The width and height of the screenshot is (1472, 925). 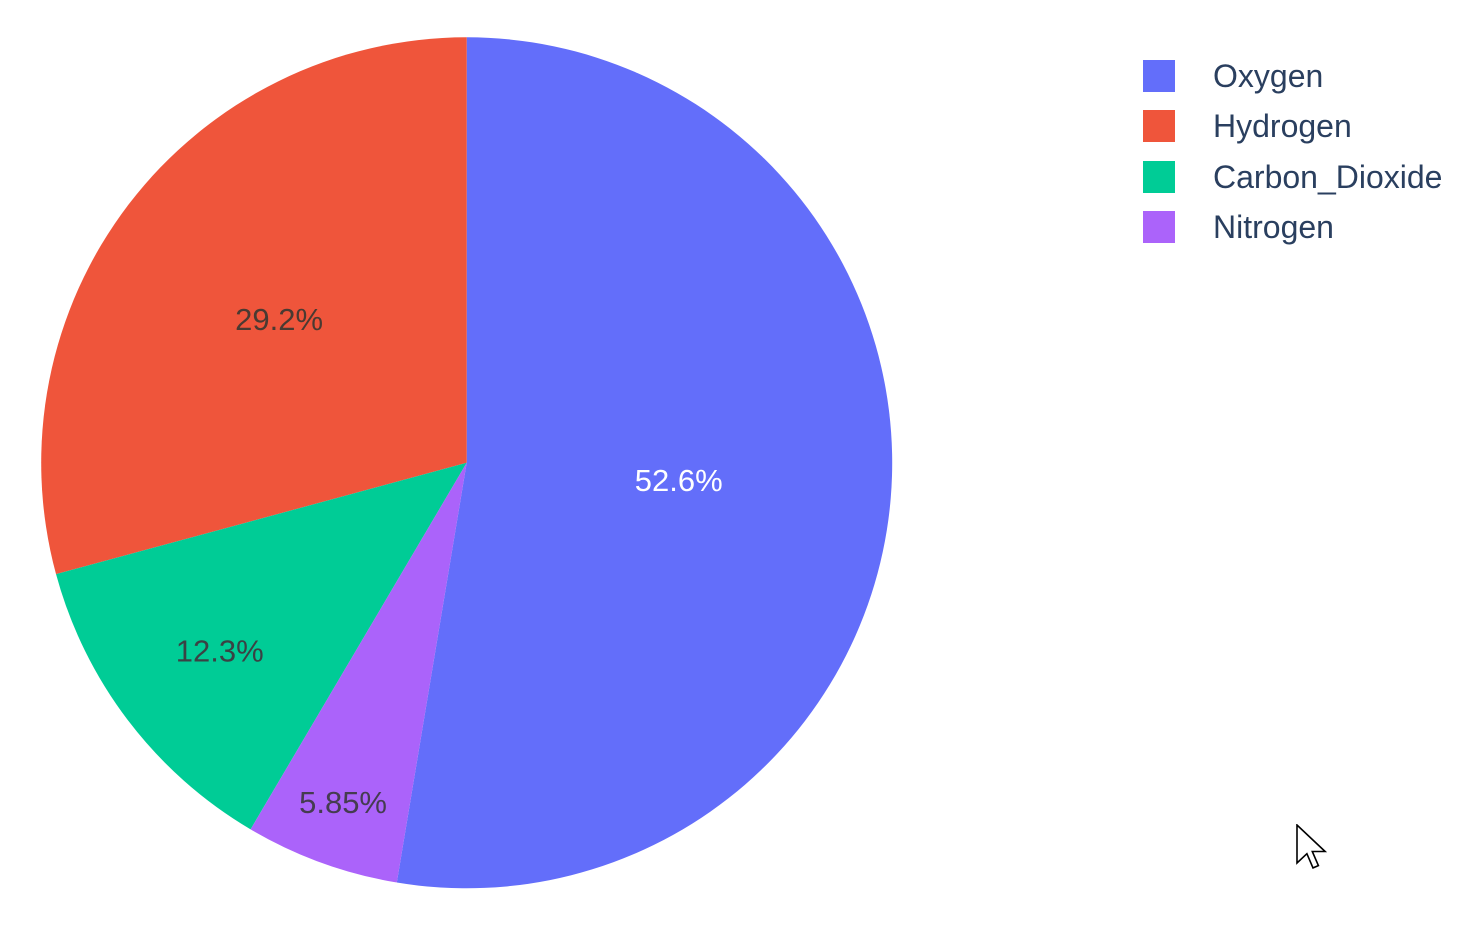 I want to click on legend: Oxygen Hydrogen Carbon_Dioxide Nitrogen, so click(x=1292, y=151).